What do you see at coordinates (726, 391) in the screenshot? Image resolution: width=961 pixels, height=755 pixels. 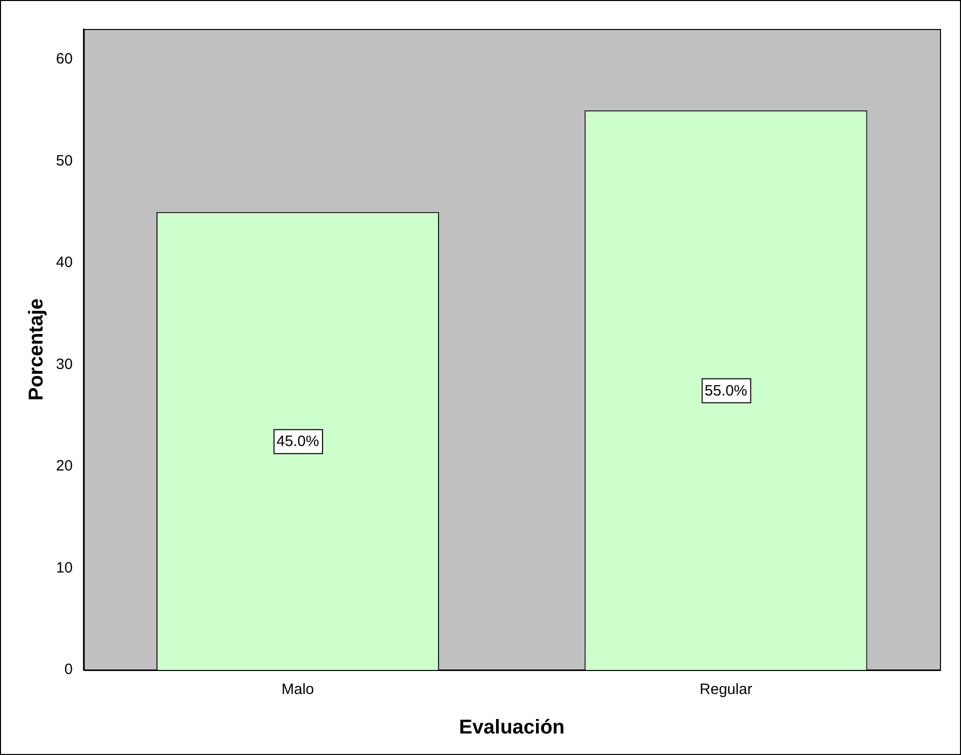 I see `data-label: 55.0%` at bounding box center [726, 391].